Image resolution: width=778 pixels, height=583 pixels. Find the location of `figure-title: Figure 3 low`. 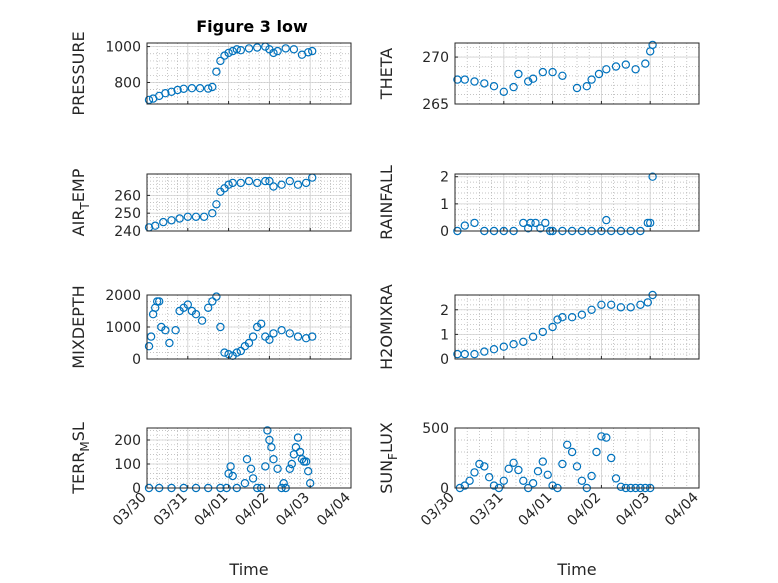

figure-title: Figure 3 low is located at coordinates (252, 26).